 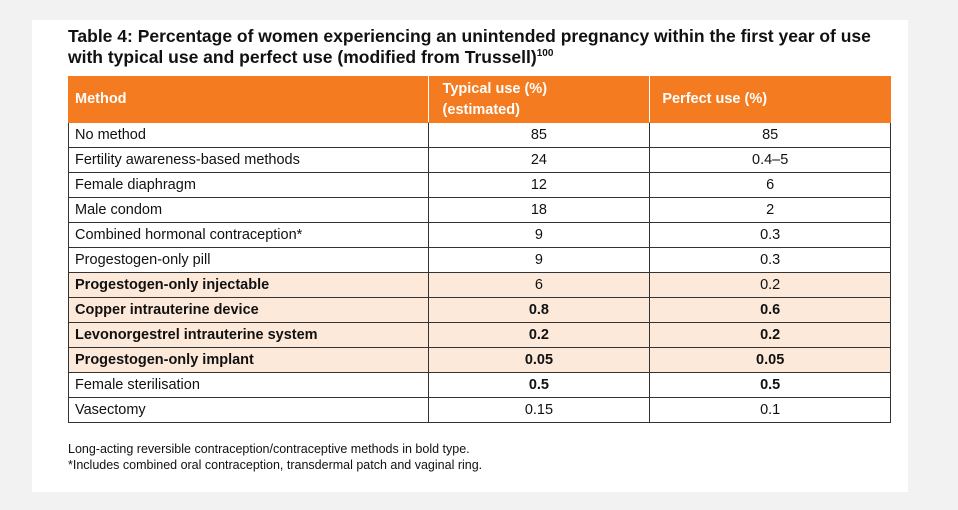 I want to click on header-typical-line2: (estimated), so click(x=481, y=109).